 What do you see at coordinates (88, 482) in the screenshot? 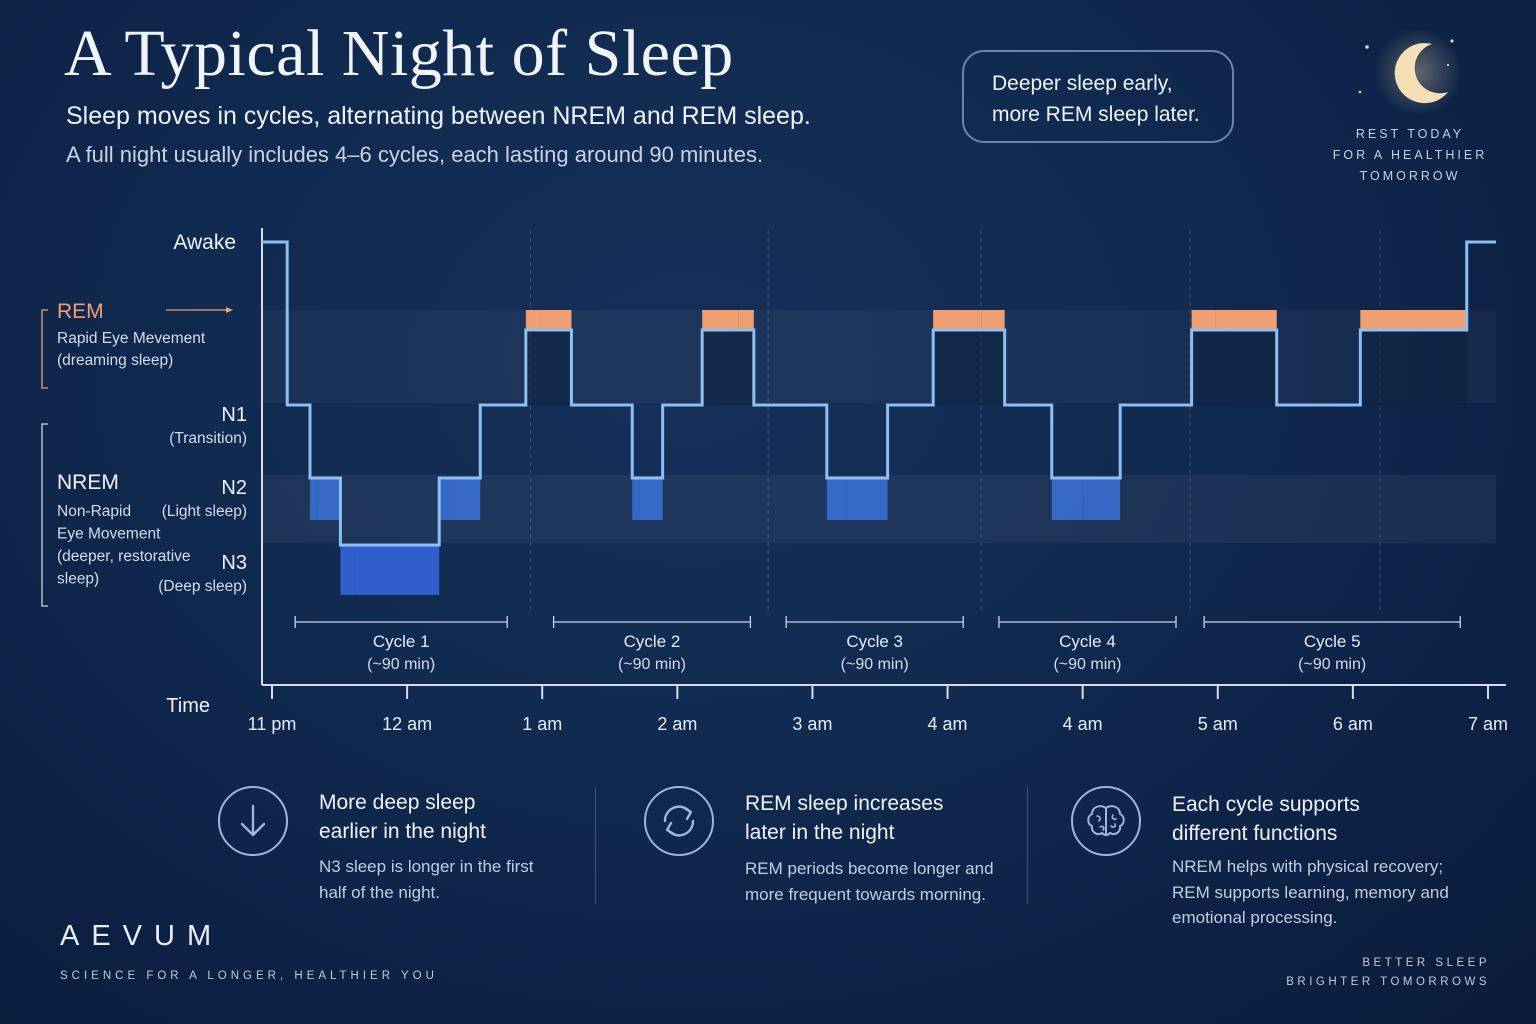
I see `nrem-group-label: NREM` at bounding box center [88, 482].